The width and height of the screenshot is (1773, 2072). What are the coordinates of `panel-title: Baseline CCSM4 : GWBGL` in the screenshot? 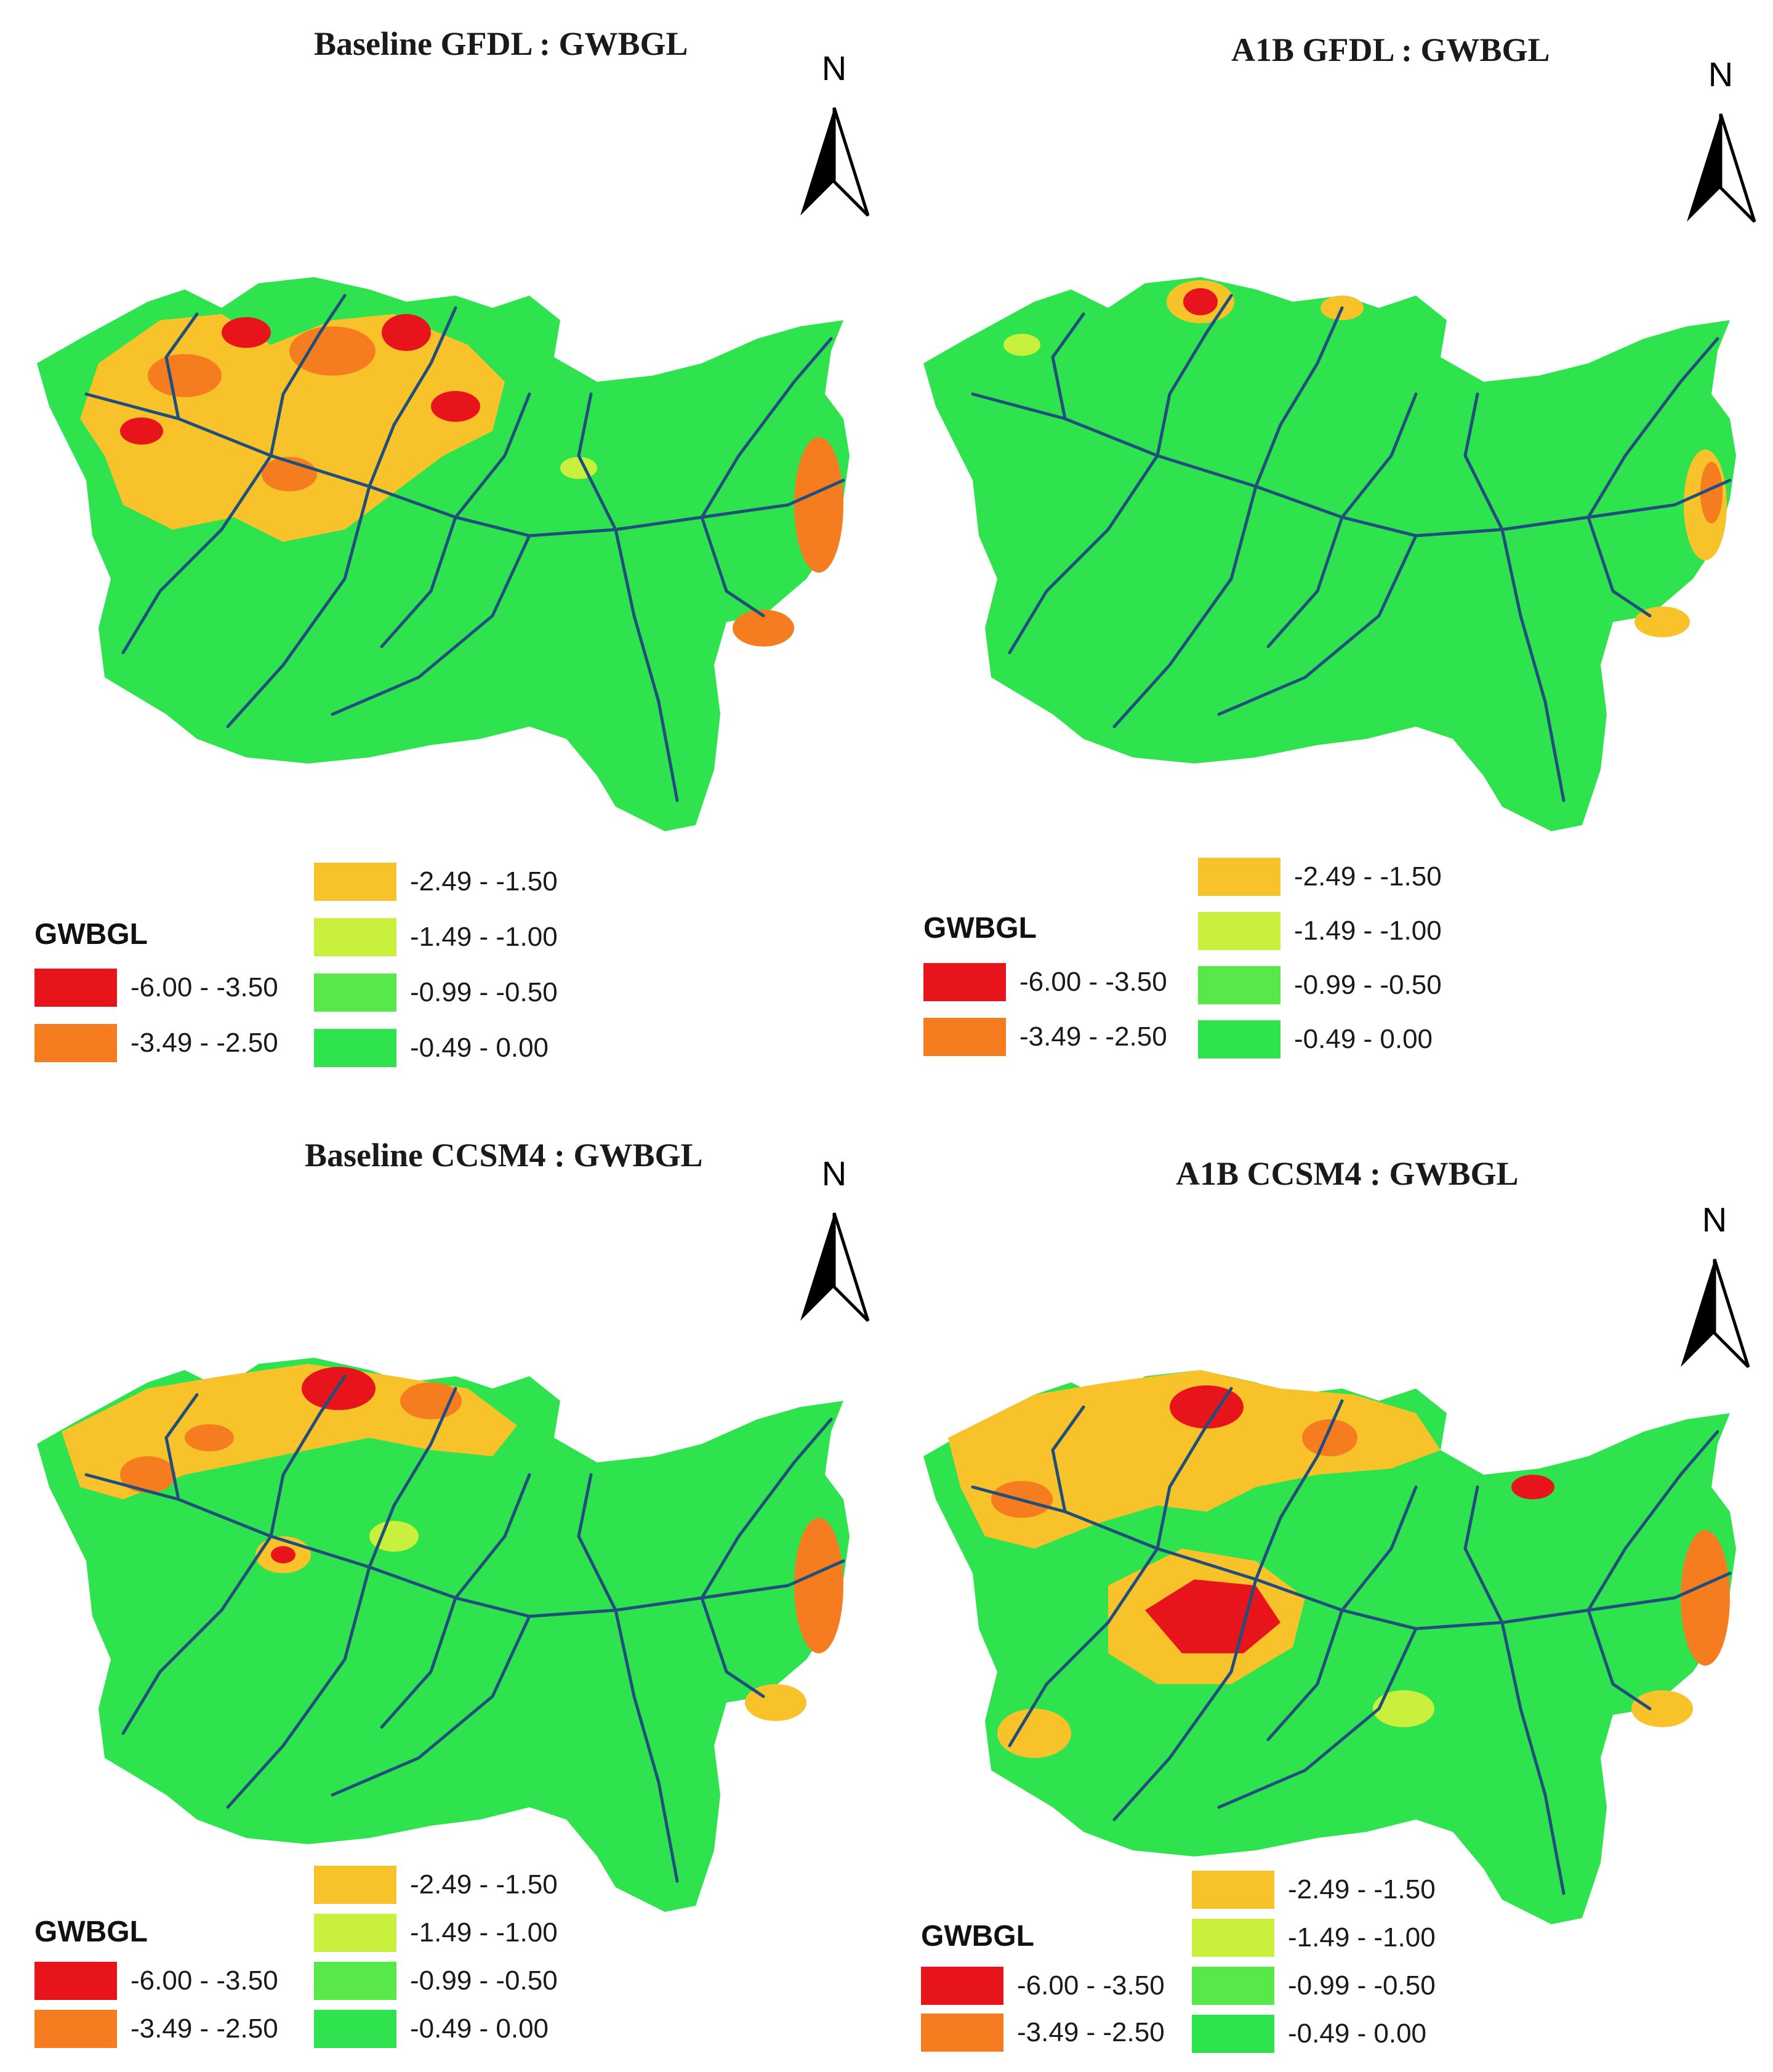 It's located at (504, 1156).